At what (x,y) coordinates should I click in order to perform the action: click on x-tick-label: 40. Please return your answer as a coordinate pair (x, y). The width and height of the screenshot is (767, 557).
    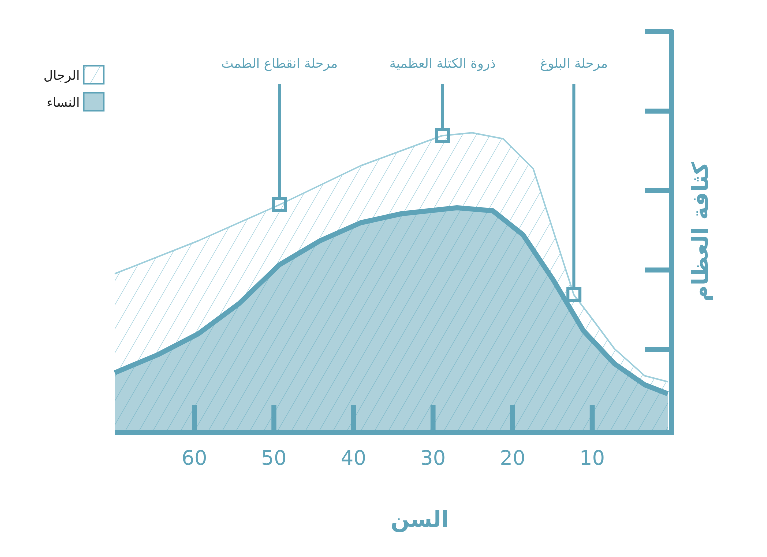
    Looking at the image, I should click on (353, 458).